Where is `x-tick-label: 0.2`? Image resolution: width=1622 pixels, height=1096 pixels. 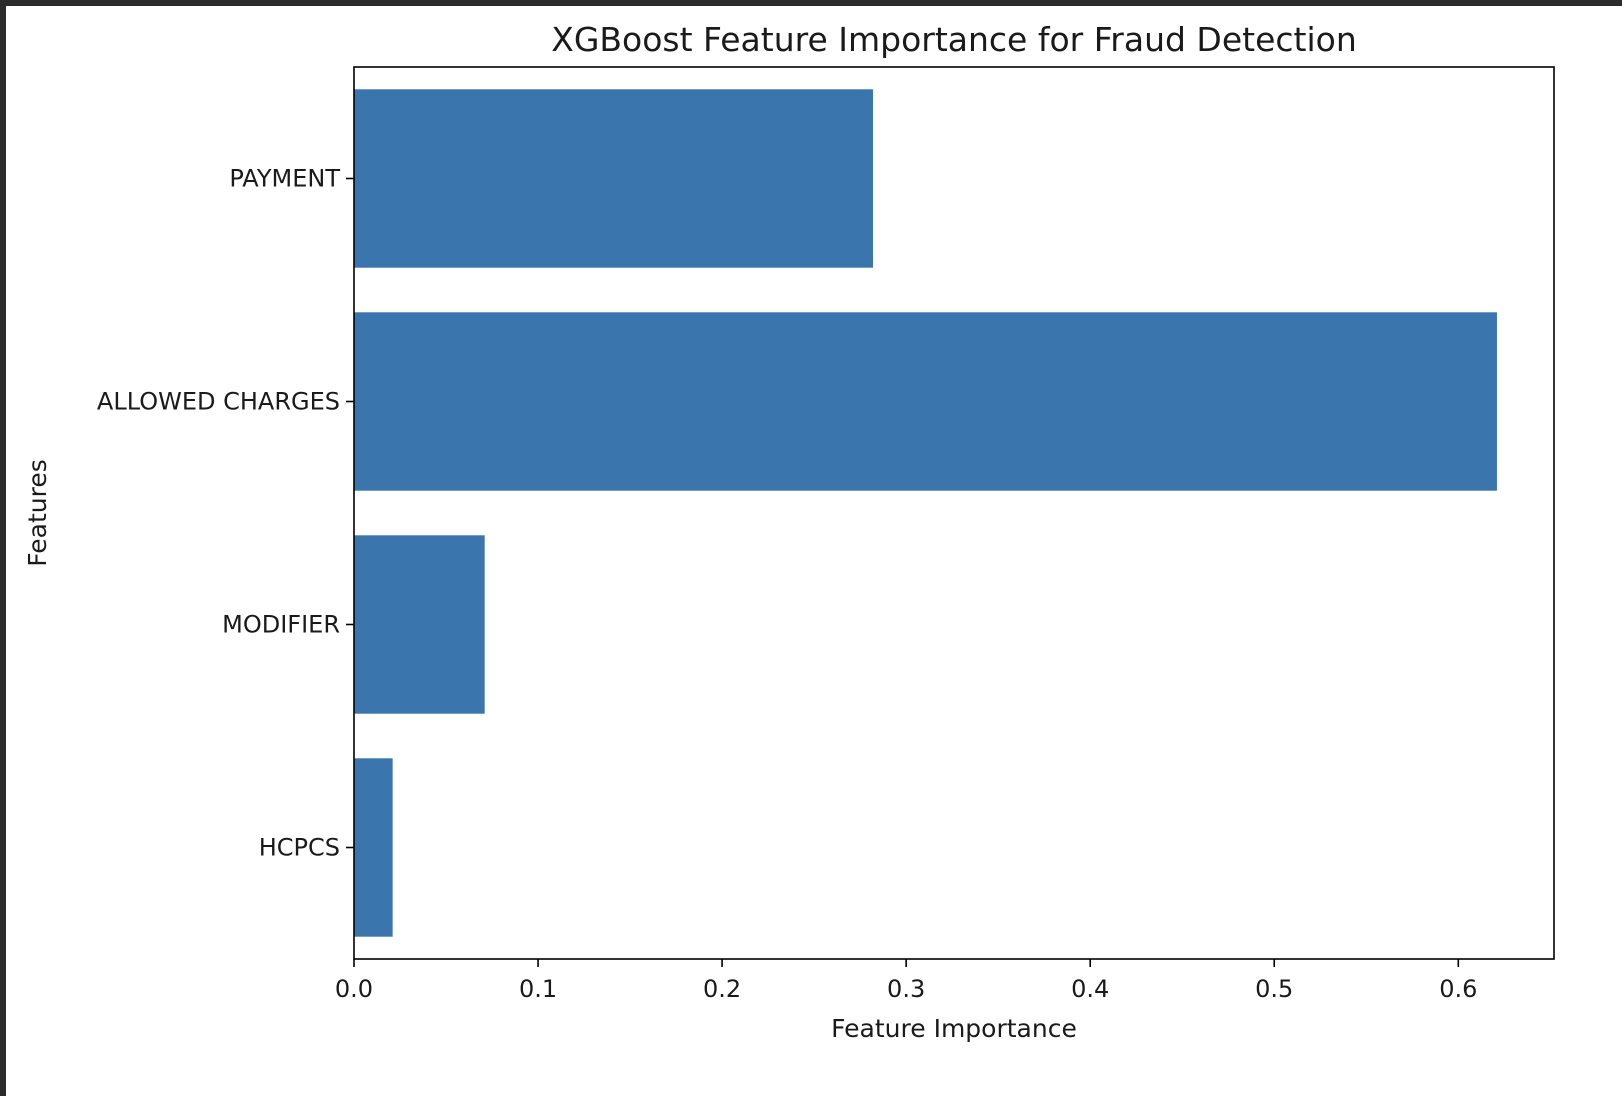 x-tick-label: 0.2 is located at coordinates (722, 989).